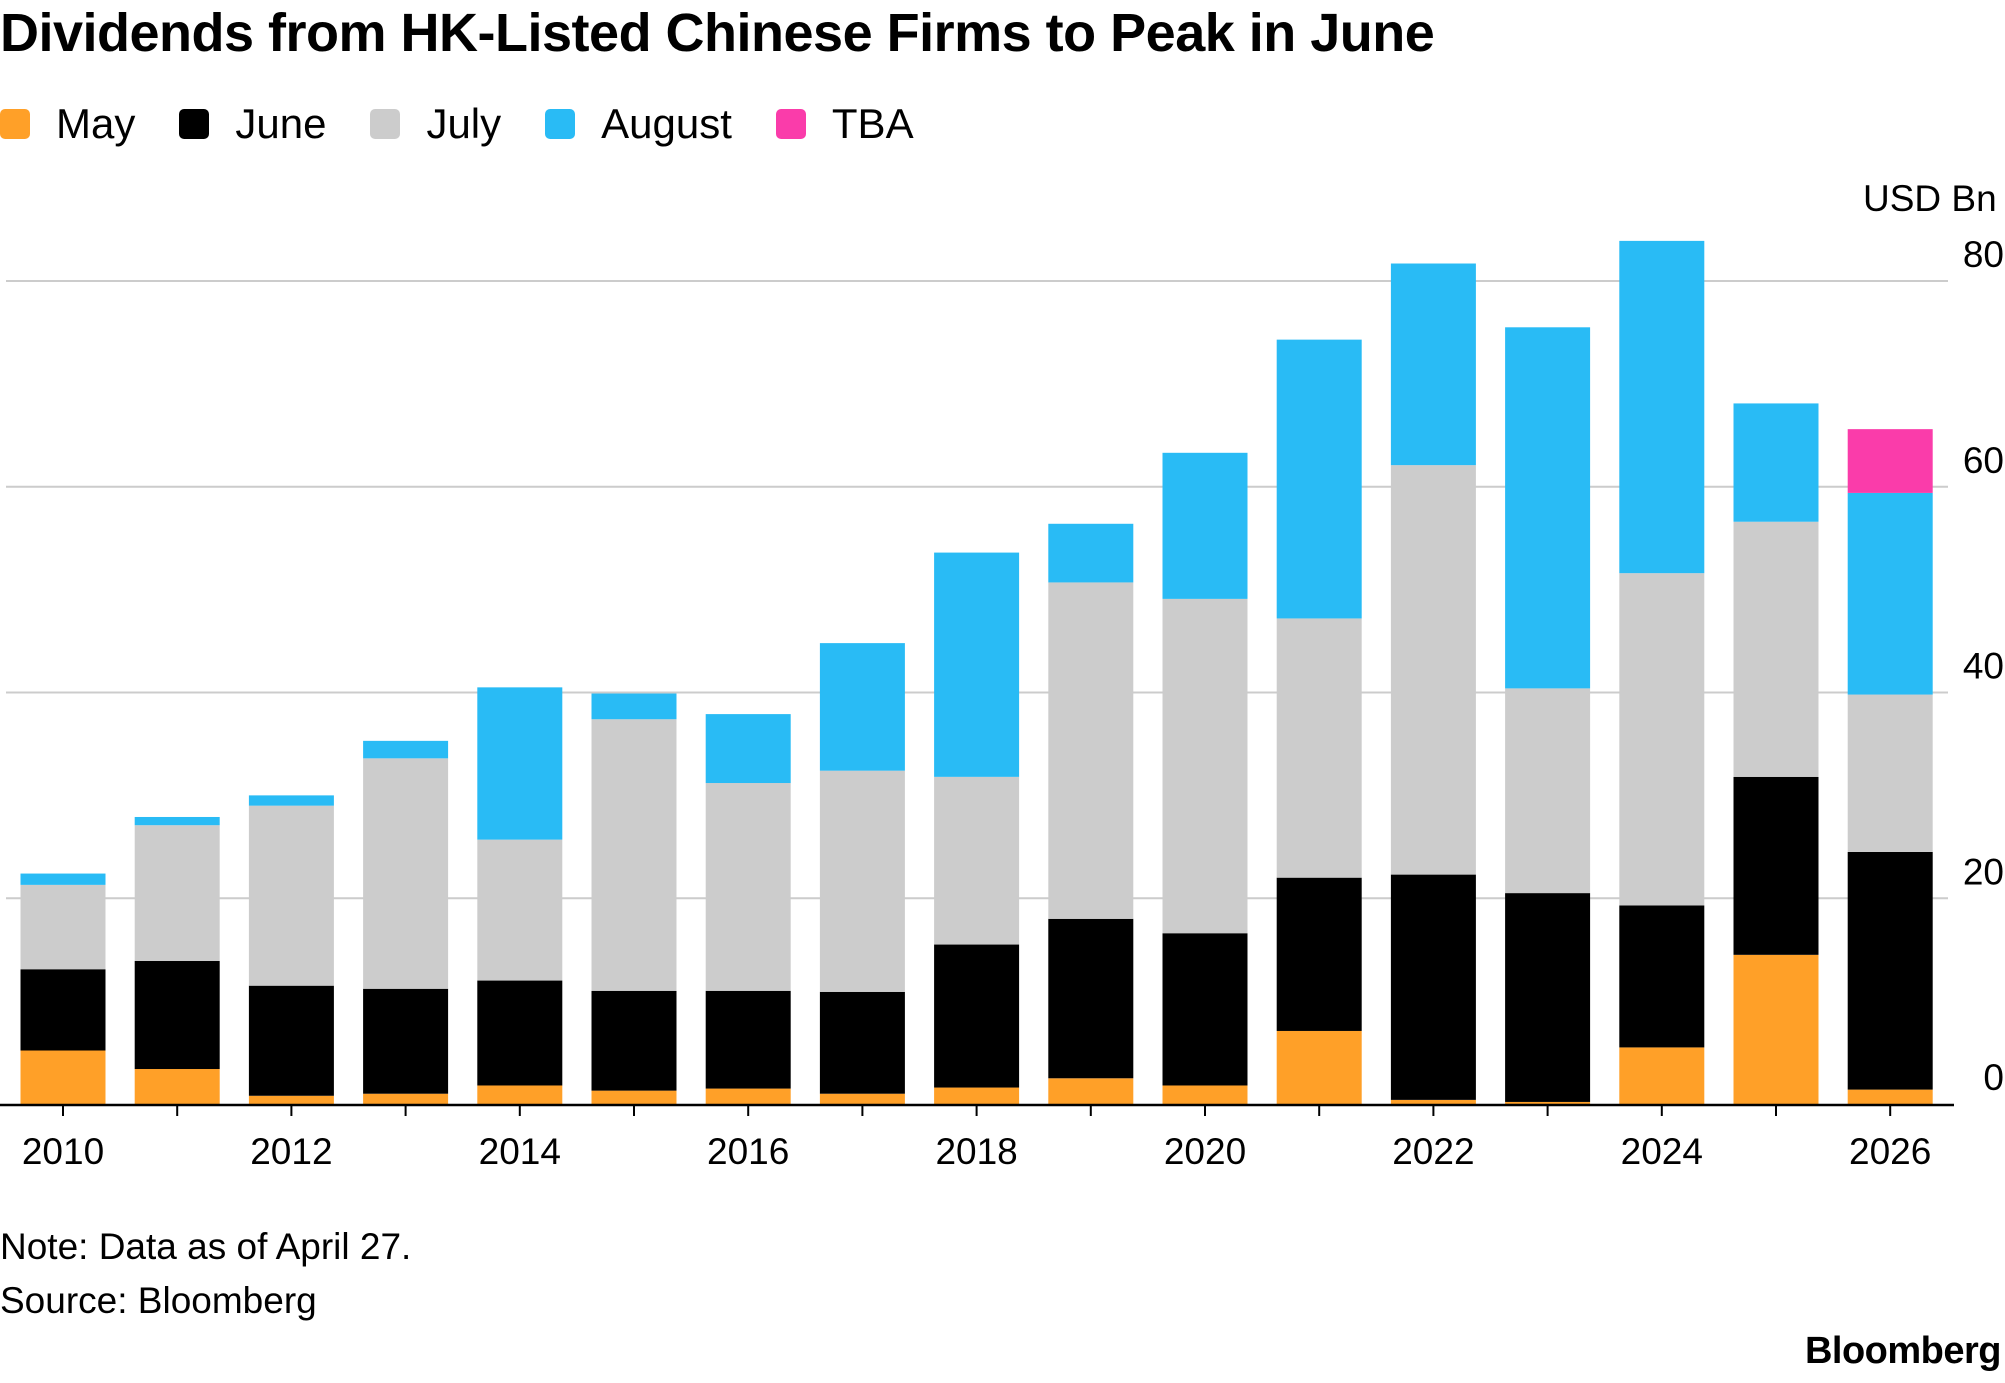 This screenshot has height=1383, width=2005. What do you see at coordinates (158, 1300) in the screenshot?
I see `chart-source: Source: Bloomberg` at bounding box center [158, 1300].